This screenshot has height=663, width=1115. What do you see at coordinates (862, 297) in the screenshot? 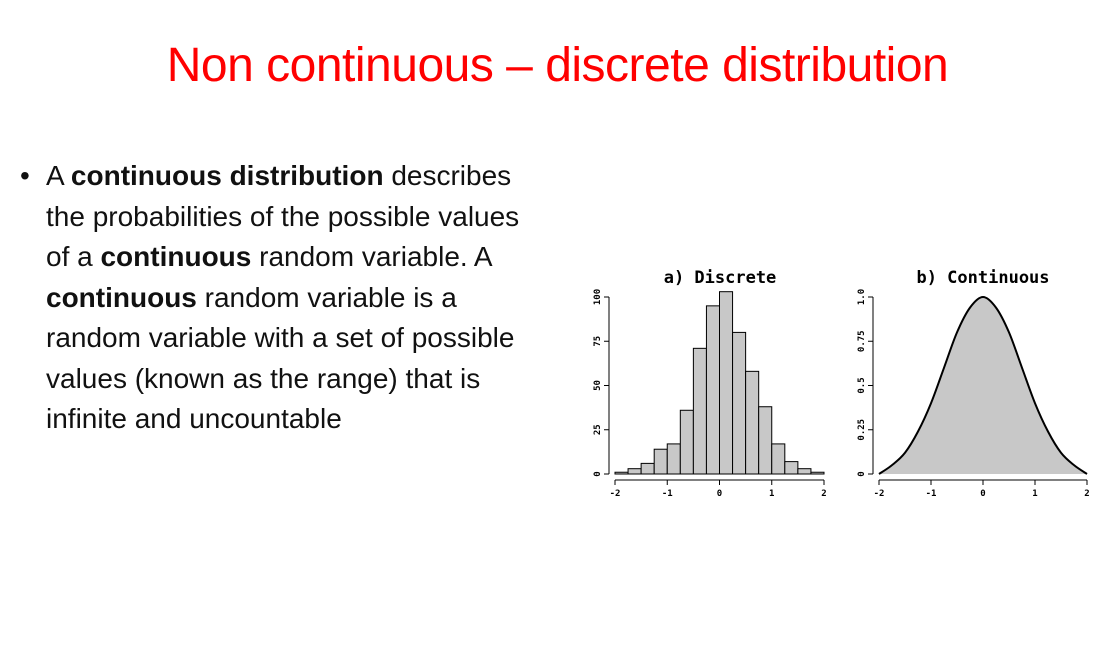
I see `y-tick-label: 1.0` at bounding box center [862, 297].